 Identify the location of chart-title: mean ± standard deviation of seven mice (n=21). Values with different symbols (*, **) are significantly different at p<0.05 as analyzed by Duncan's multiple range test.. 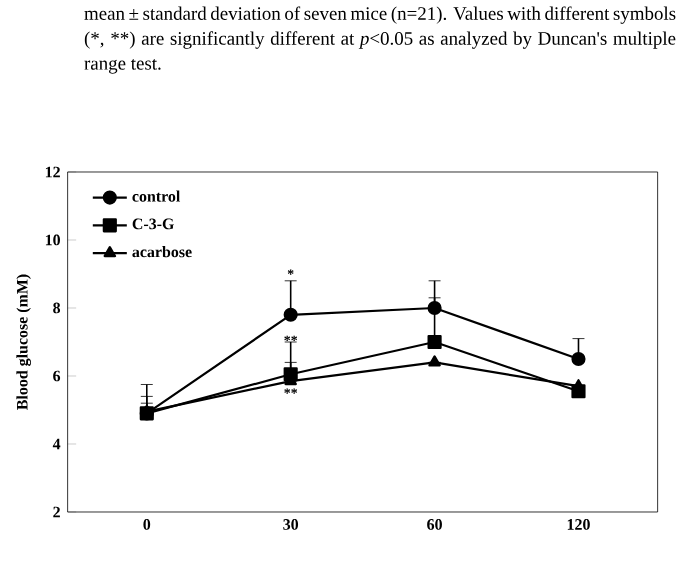
(380, 40).